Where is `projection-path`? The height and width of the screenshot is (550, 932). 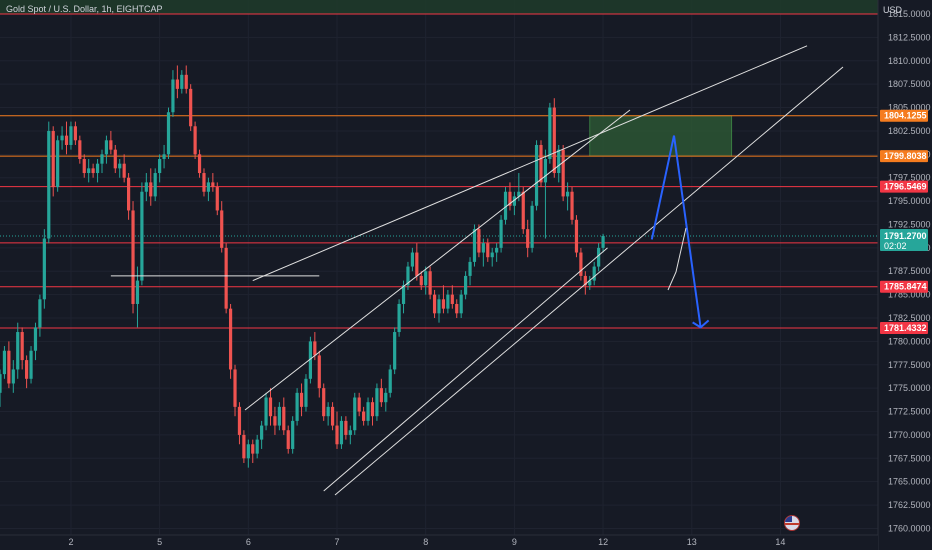
projection-path is located at coordinates (676, 231).